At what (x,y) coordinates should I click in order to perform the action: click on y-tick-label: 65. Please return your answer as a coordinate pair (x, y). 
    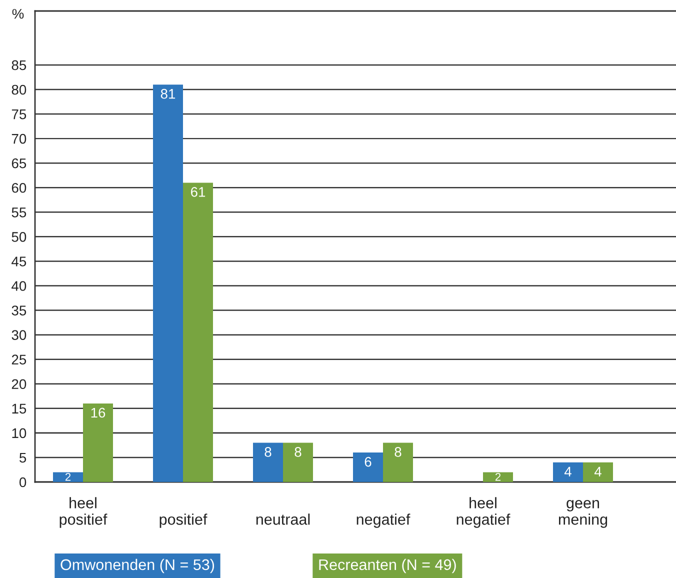
    Looking at the image, I should click on (19, 163).